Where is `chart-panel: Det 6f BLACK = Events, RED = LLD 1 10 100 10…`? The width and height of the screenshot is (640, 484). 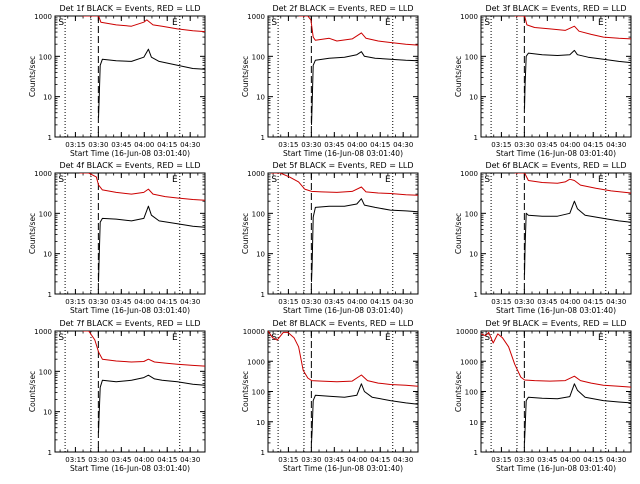 chart-panel: Det 6f BLACK = Events, RED = LLD 1 10 100 10… is located at coordinates (543, 238).